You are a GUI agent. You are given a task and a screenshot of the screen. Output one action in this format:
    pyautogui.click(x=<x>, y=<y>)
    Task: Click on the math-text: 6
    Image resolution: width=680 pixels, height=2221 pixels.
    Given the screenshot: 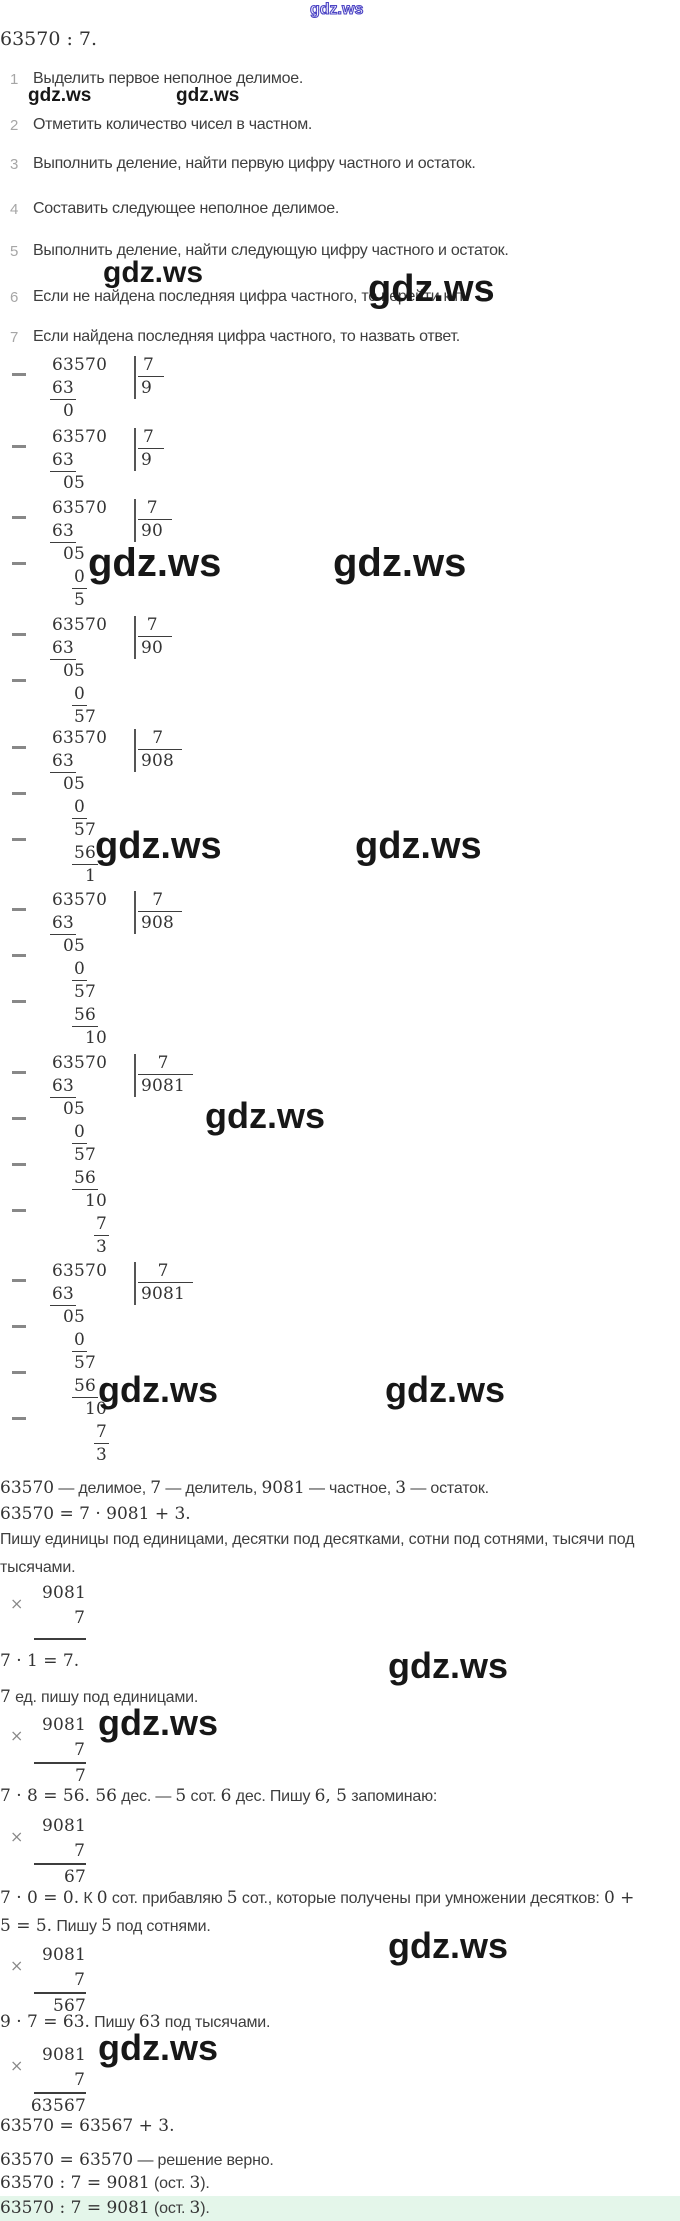 What is the action you would take?
    pyautogui.click(x=226, y=1796)
    